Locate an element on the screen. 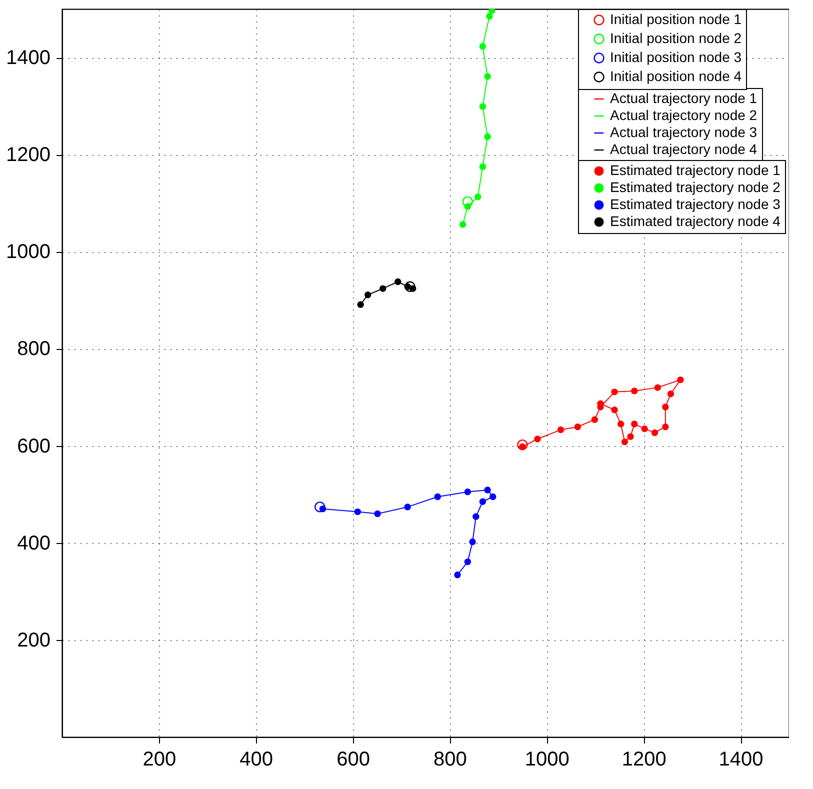 Image resolution: width=813 pixels, height=789 pixels. x-tick-label: 1000 is located at coordinates (547, 759).